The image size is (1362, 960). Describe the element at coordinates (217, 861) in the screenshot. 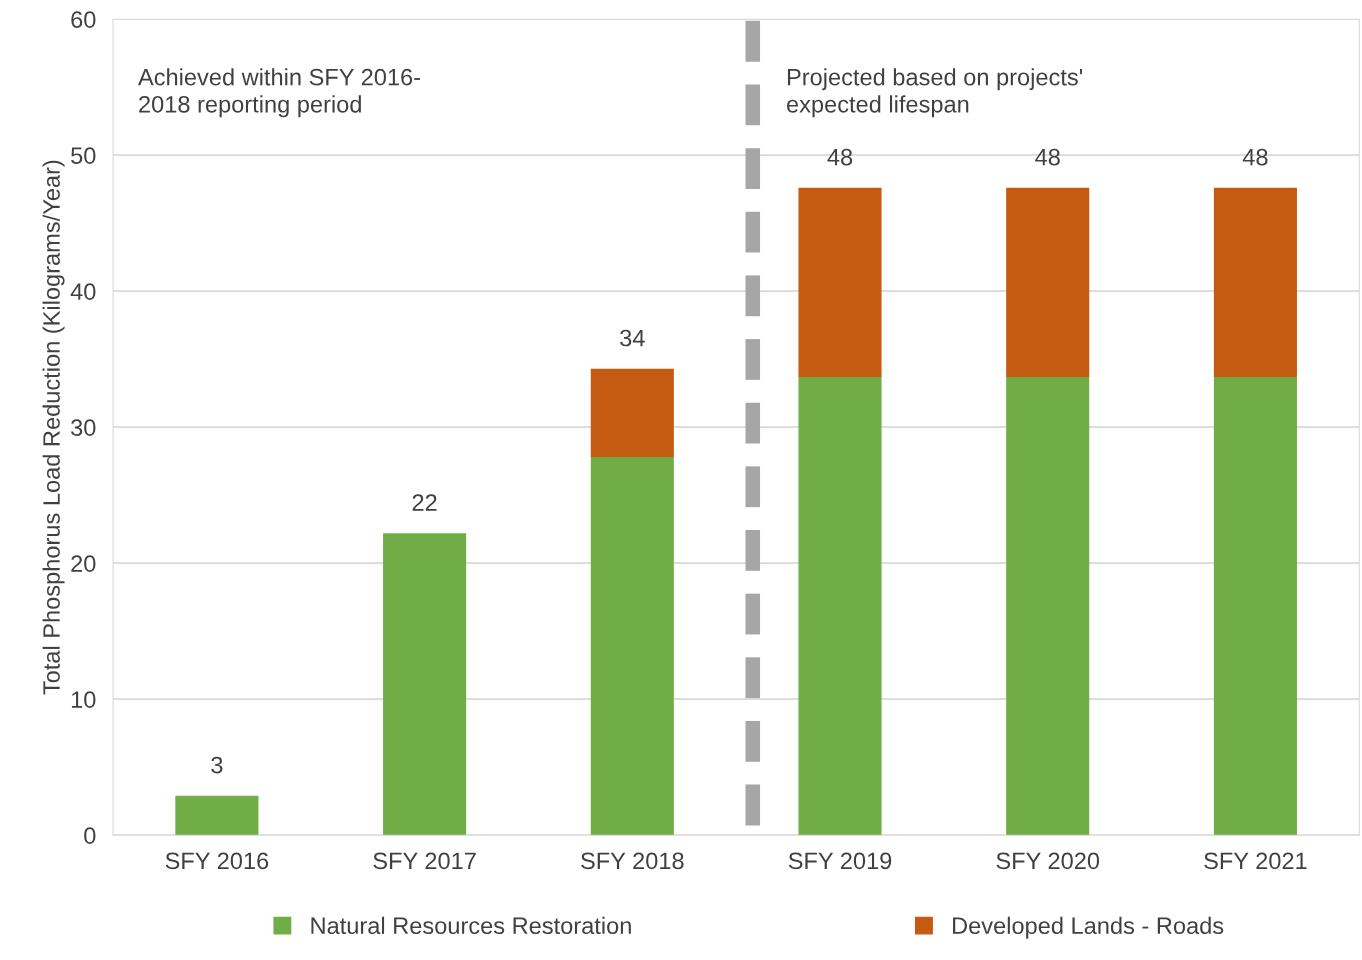

I see `x-tick-label: SFY 2016` at that location.